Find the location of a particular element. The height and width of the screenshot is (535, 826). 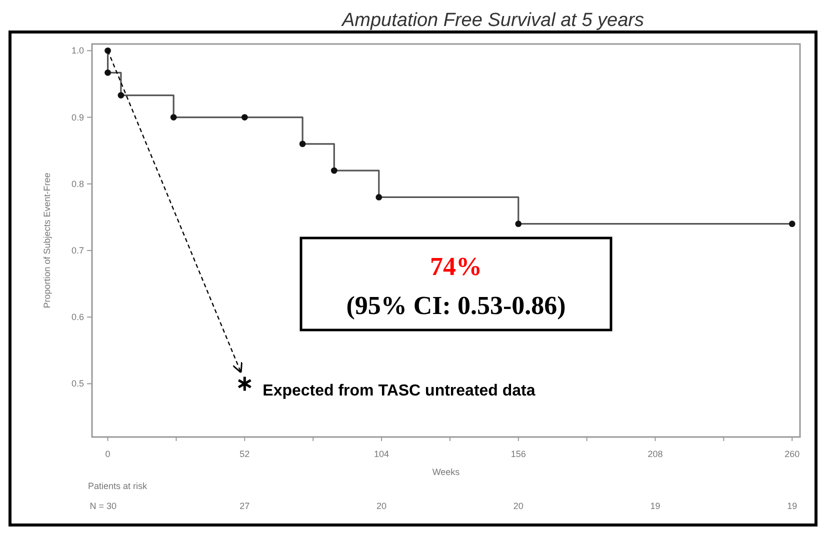

x-tick-label: 0 is located at coordinates (107, 454).